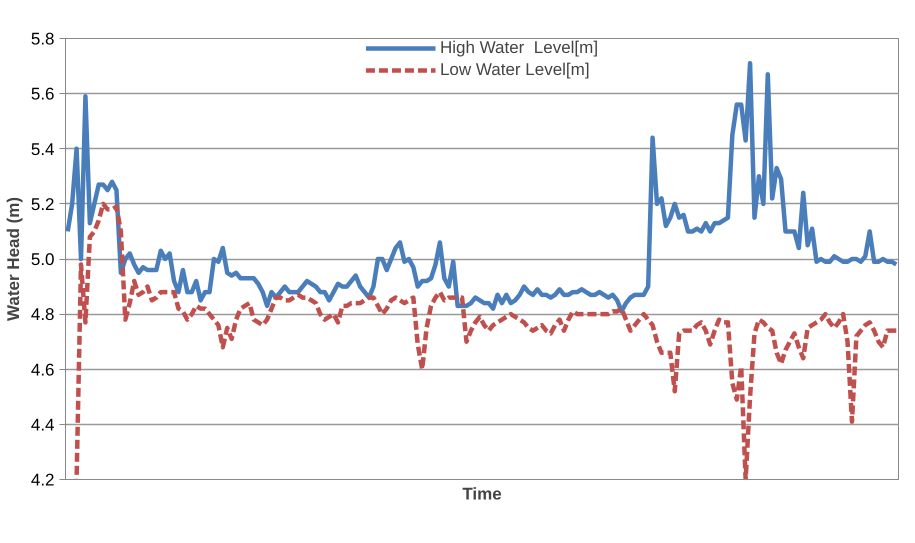 The height and width of the screenshot is (543, 915). Describe the element at coordinates (515, 70) in the screenshot. I see `legend-label: Low Water Level[m]` at that location.